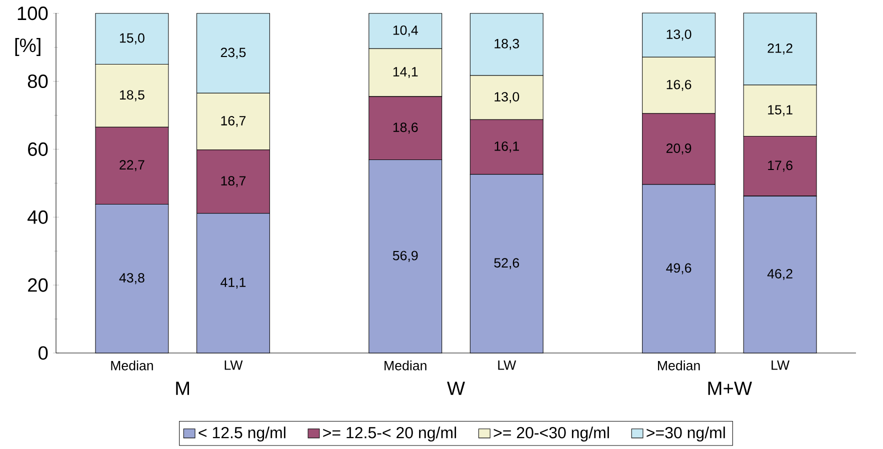 This screenshot has width=883, height=449. Describe the element at coordinates (233, 283) in the screenshot. I see `data-label: 41,1` at that location.